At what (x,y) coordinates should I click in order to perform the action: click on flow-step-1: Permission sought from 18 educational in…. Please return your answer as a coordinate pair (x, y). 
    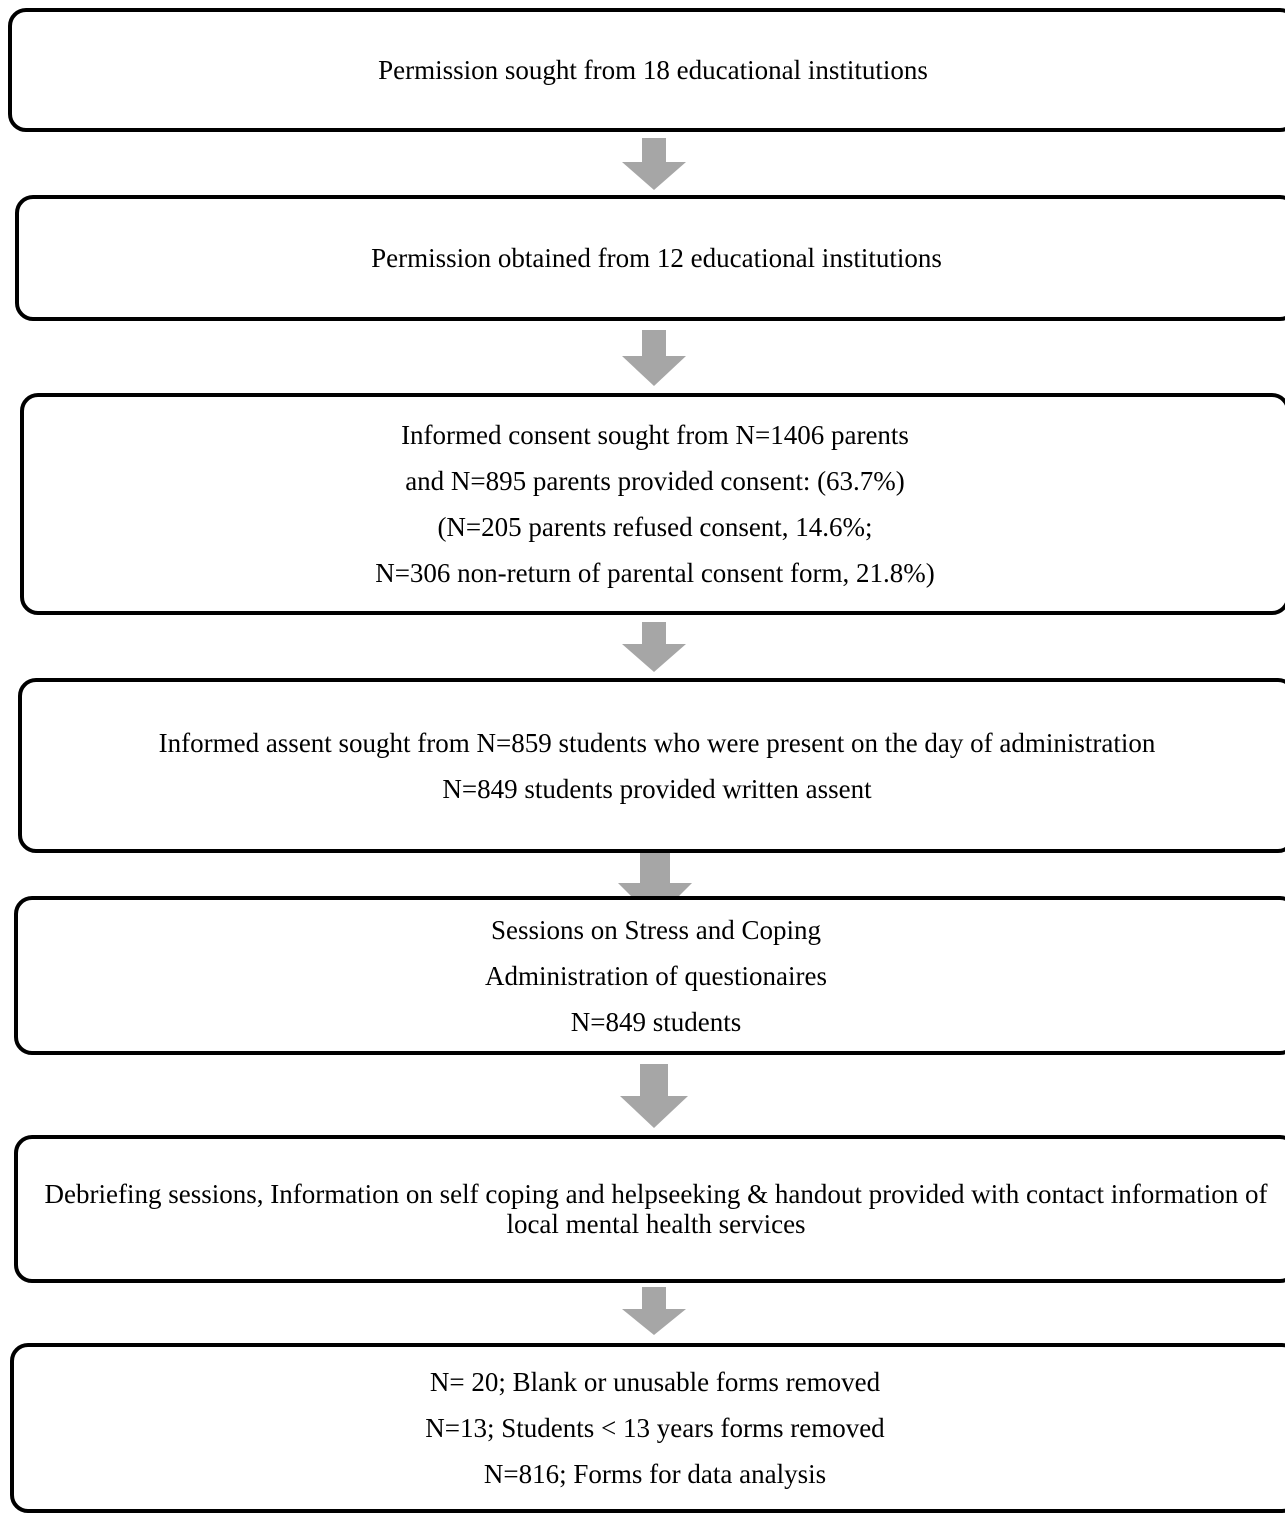
    Looking at the image, I should click on (646, 70).